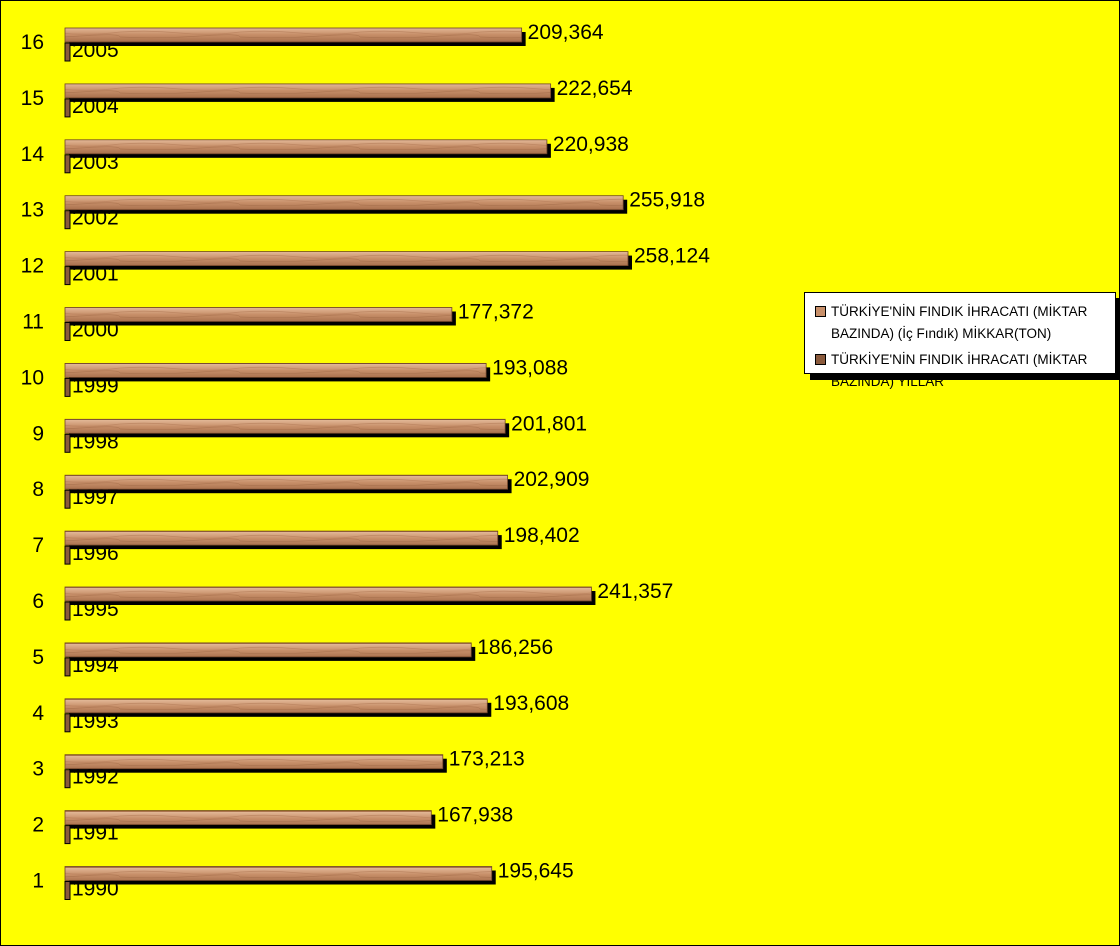 The width and height of the screenshot is (1120, 946). I want to click on value-label: 193,608, so click(531, 703).